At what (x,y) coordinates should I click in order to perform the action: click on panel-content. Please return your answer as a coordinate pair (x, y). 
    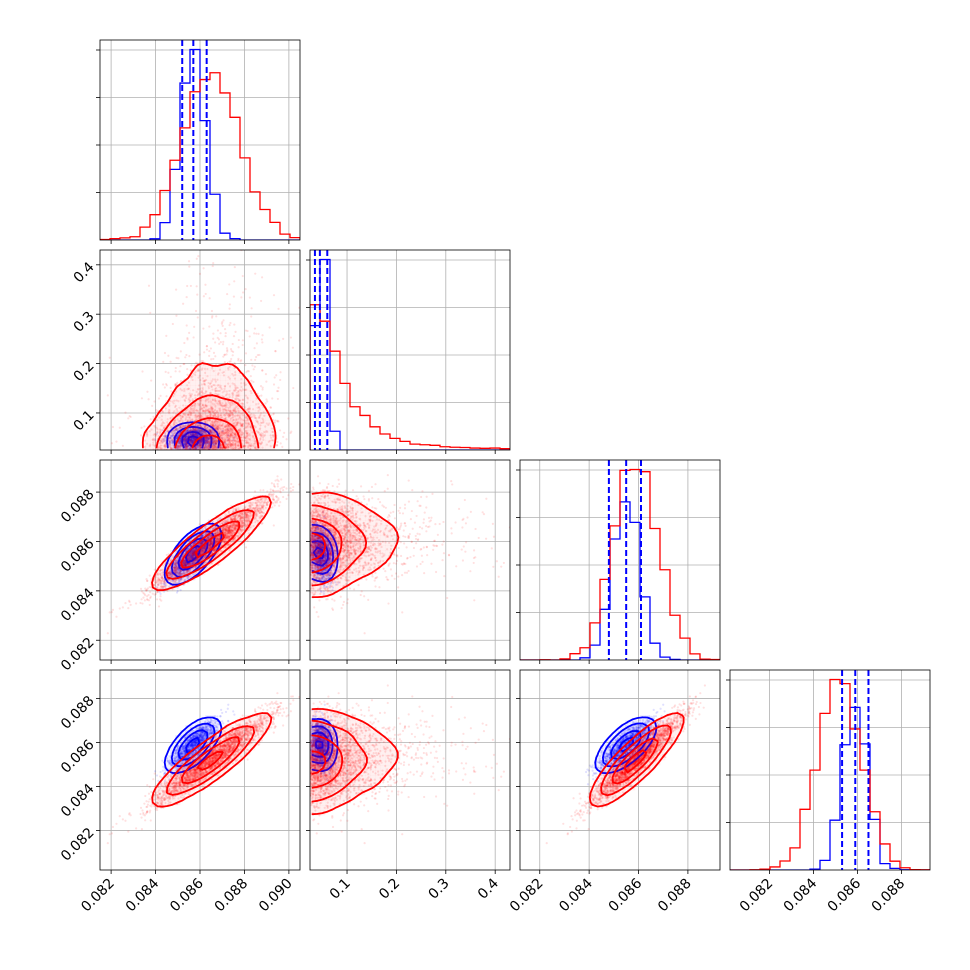
    Looking at the image, I should click on (200, 140).